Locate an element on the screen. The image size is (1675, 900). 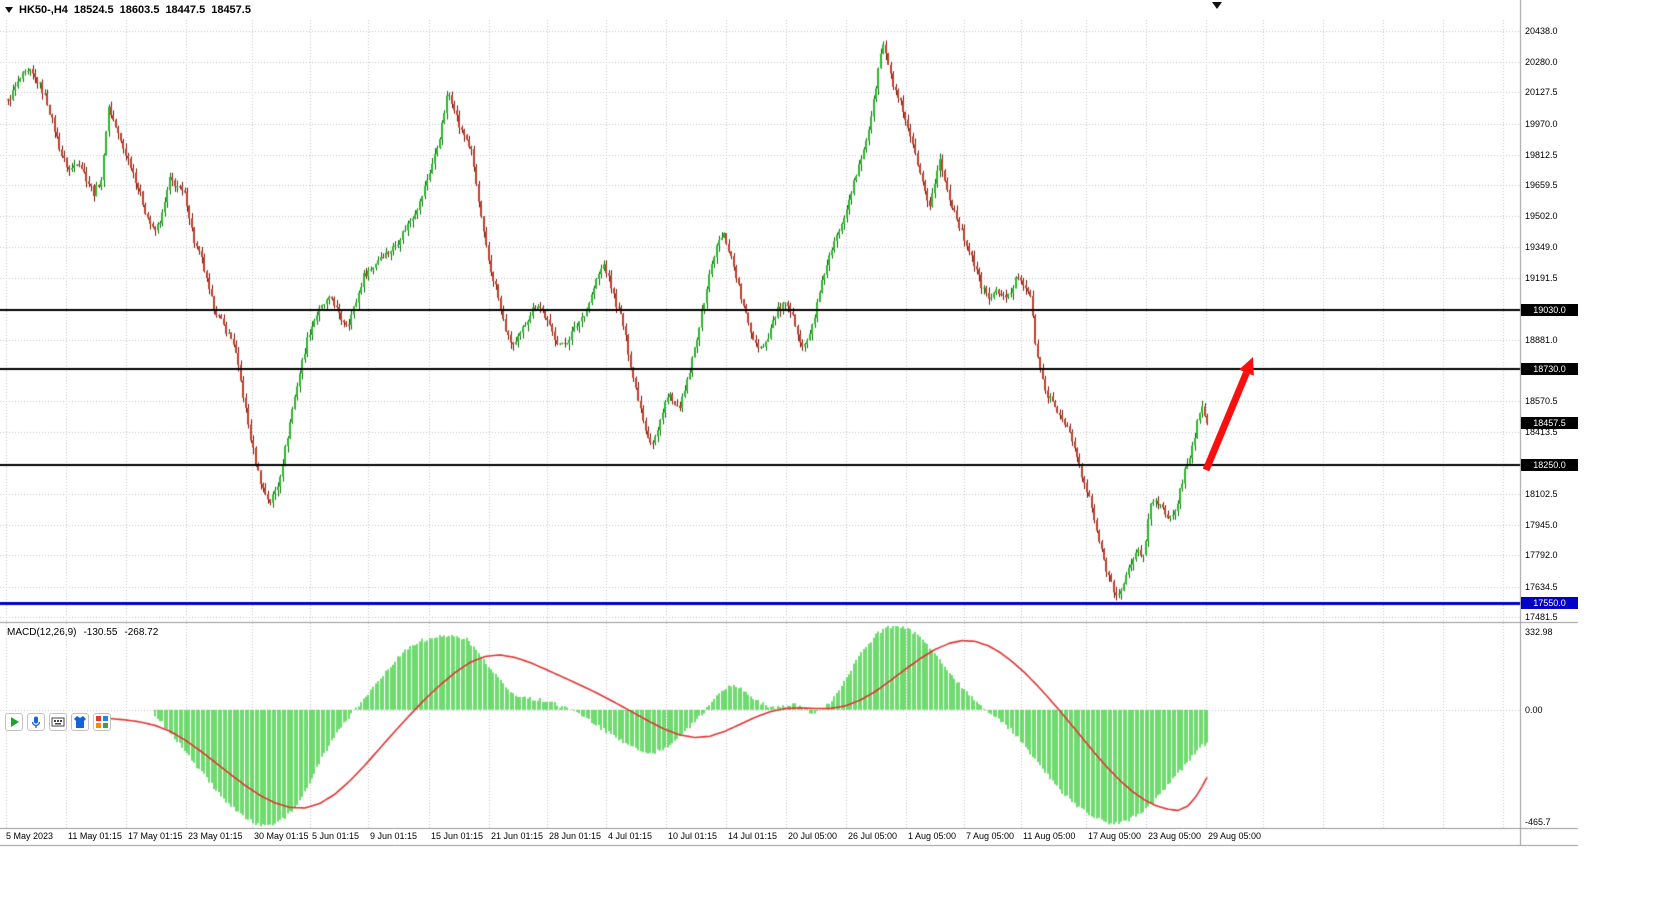
price-axis-label: 20127.5 is located at coordinates (1541, 92).